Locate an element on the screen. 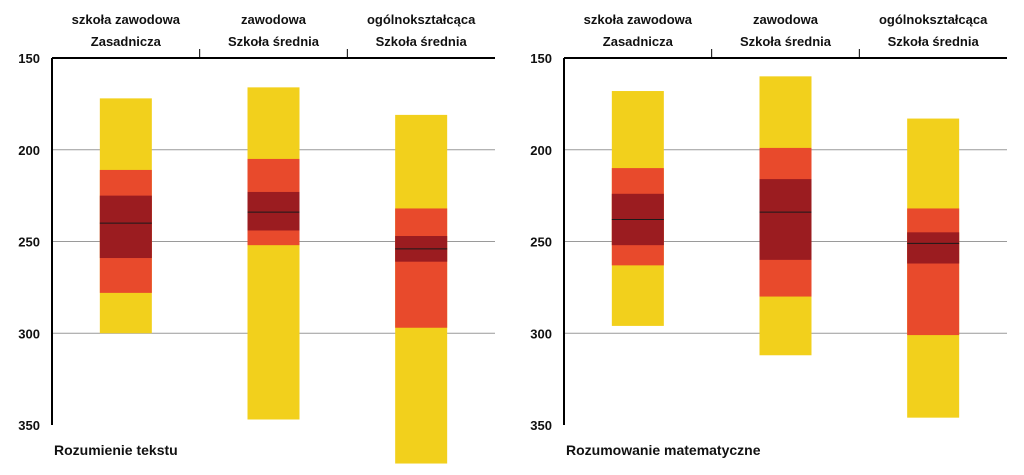 The width and height of the screenshot is (1024, 475). chart-title: Rozumowanie matematyczne is located at coordinates (663, 450).